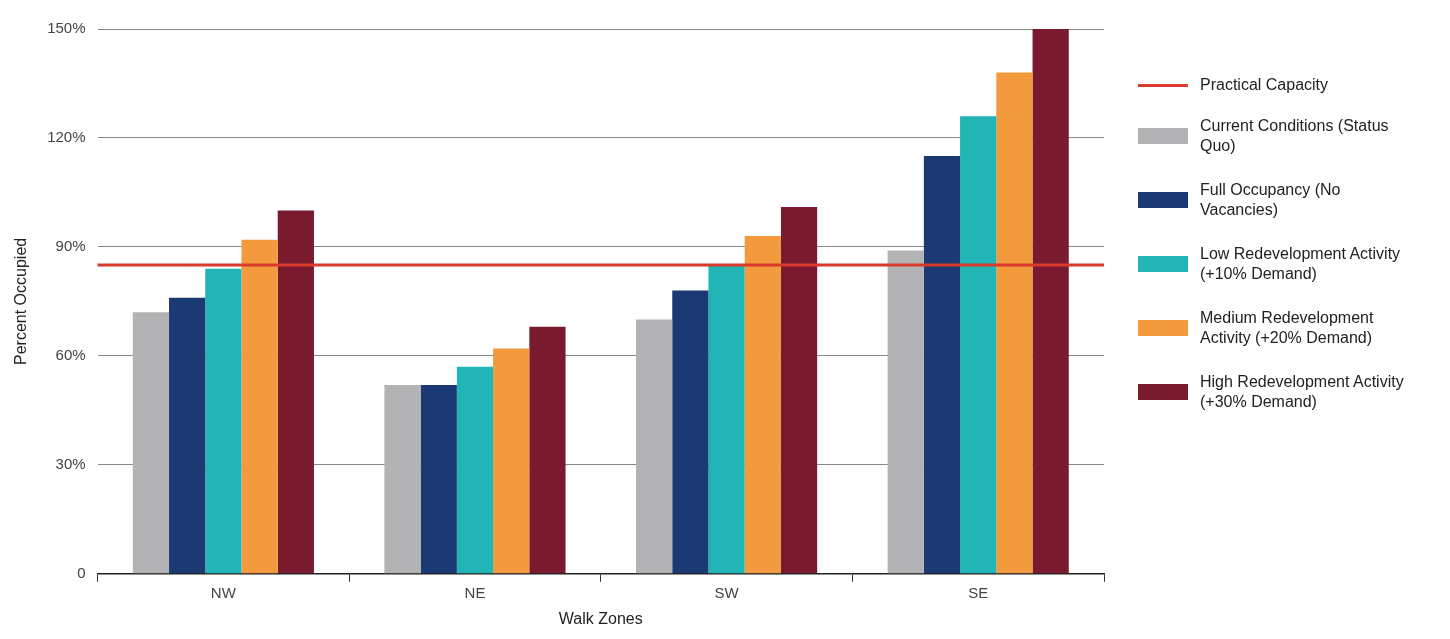 This screenshot has height=639, width=1450. What do you see at coordinates (1301, 264) in the screenshot?
I see `legend-label: Low Redevelopment Activity (+10% Demand)` at bounding box center [1301, 264].